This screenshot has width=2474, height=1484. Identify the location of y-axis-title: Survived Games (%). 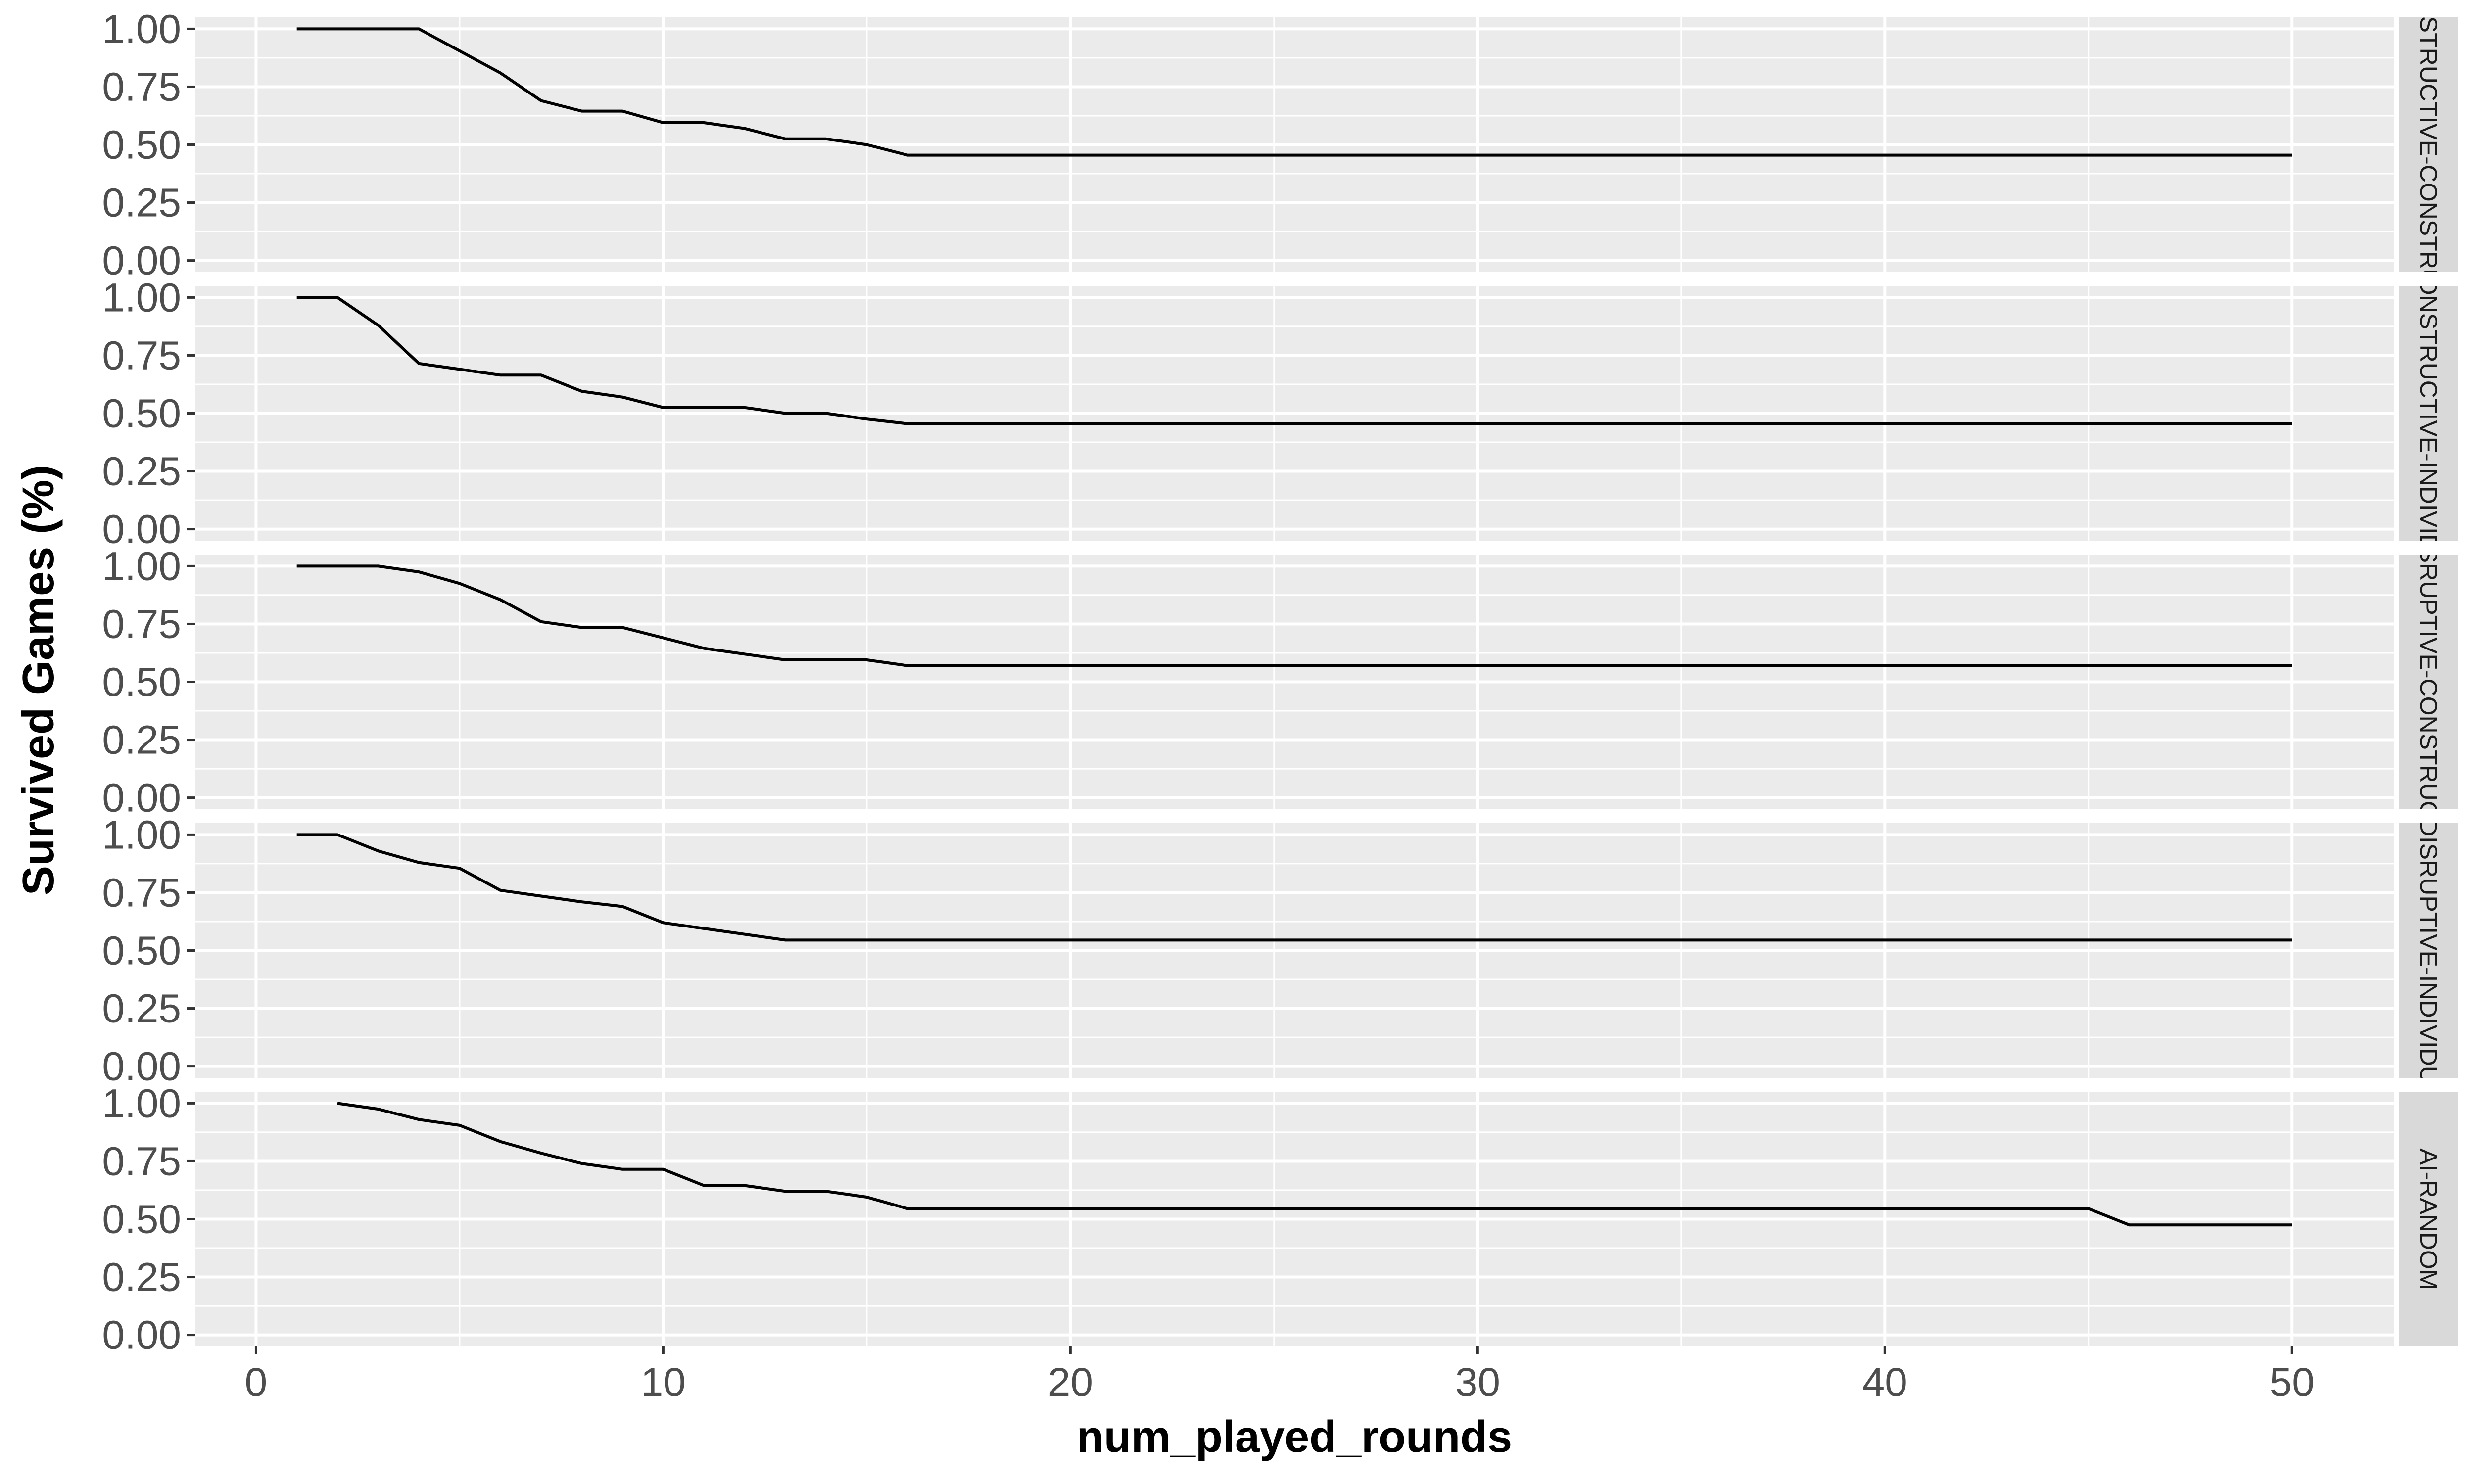
(39, 680).